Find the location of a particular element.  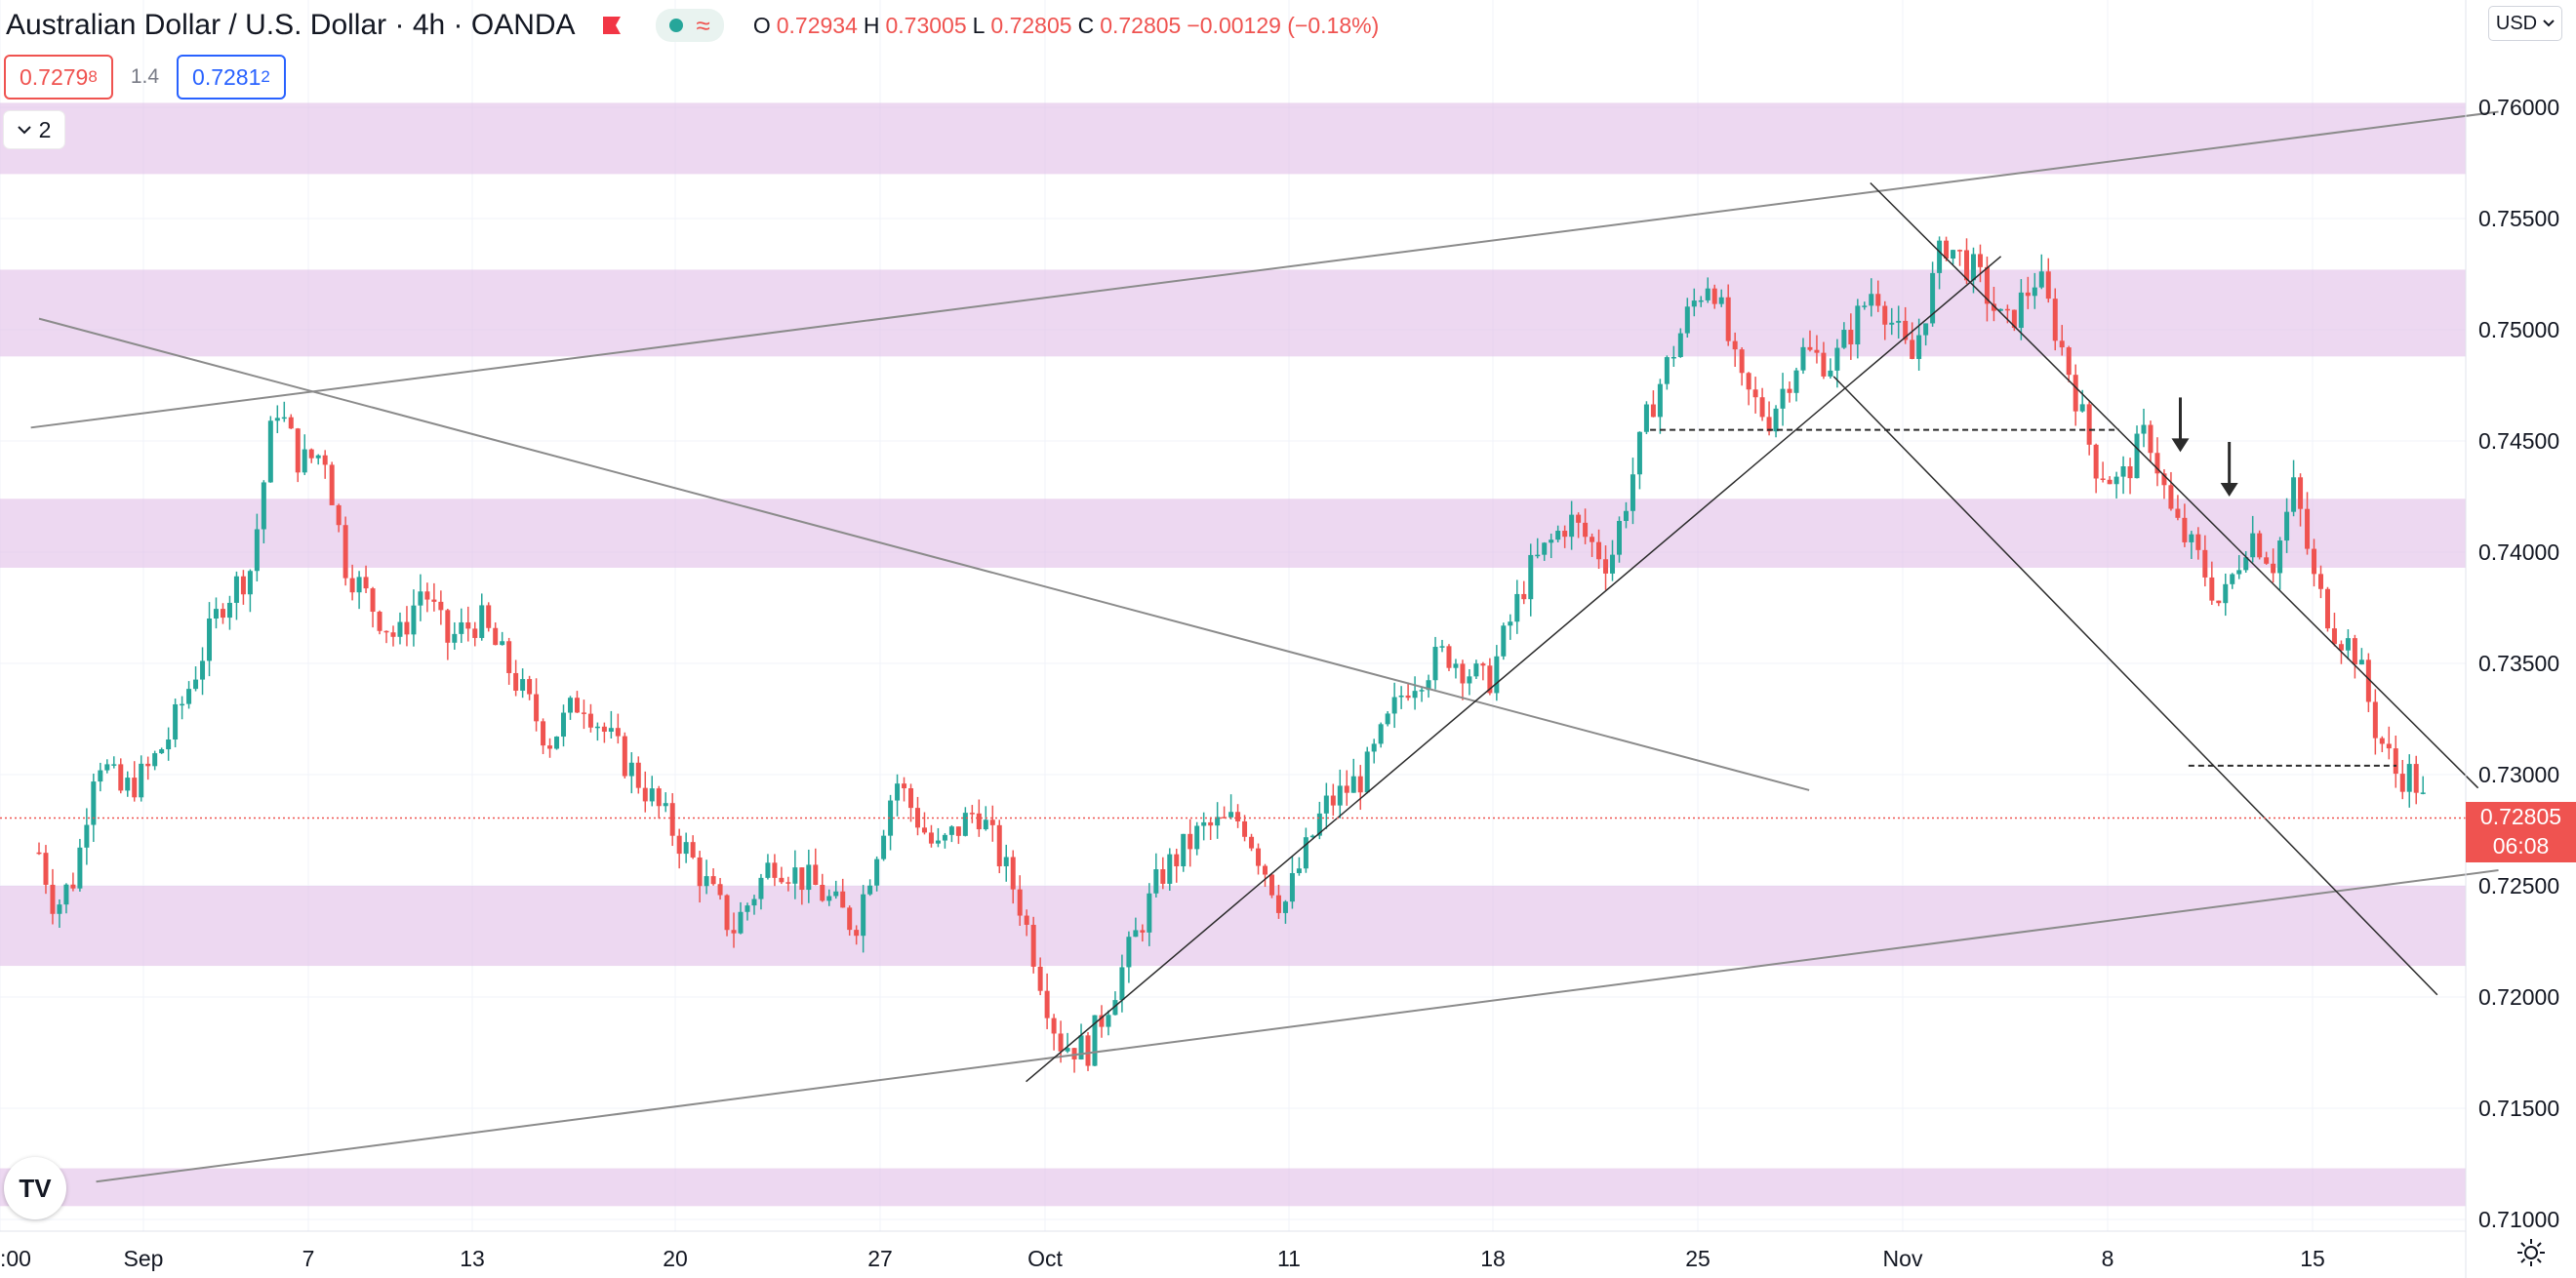

time-tick-label: 20 is located at coordinates (675, 1258).